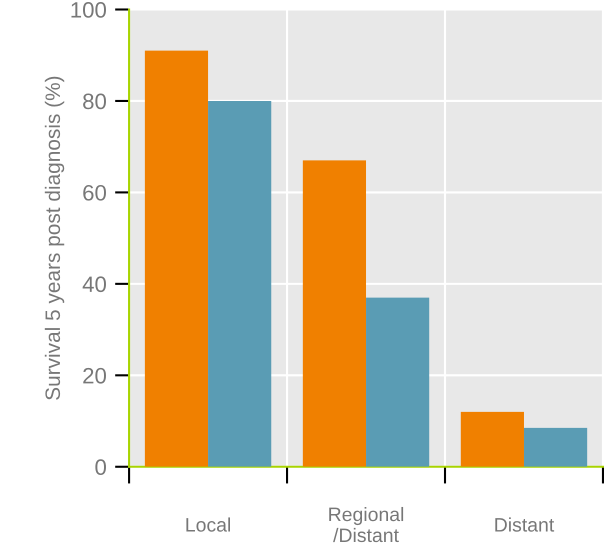 The height and width of the screenshot is (559, 606). I want to click on y-tick-label: 40, so click(94, 284).